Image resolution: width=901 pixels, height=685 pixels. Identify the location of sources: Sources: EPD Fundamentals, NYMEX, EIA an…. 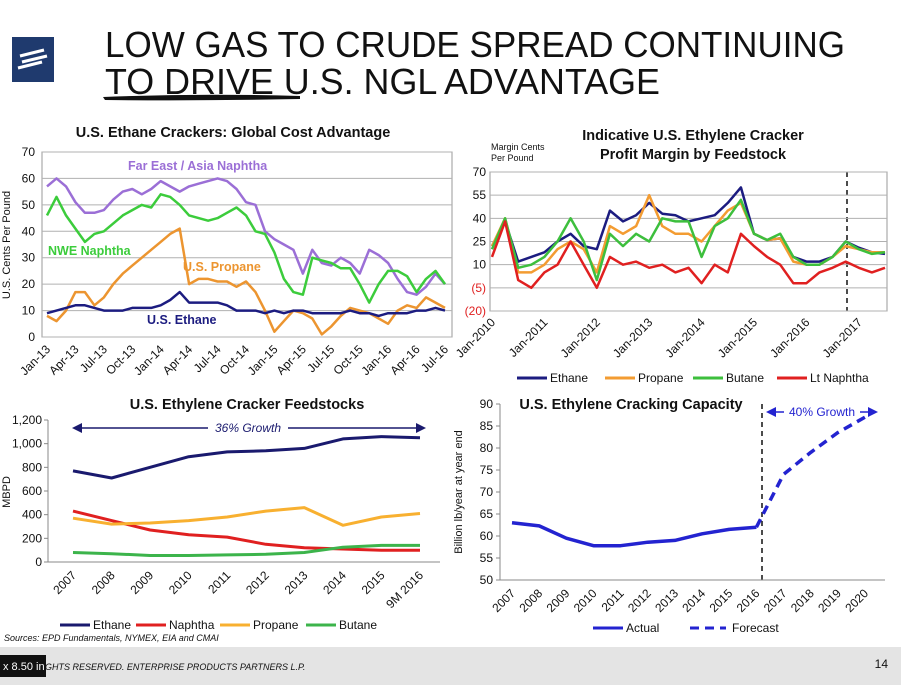
(111, 638).